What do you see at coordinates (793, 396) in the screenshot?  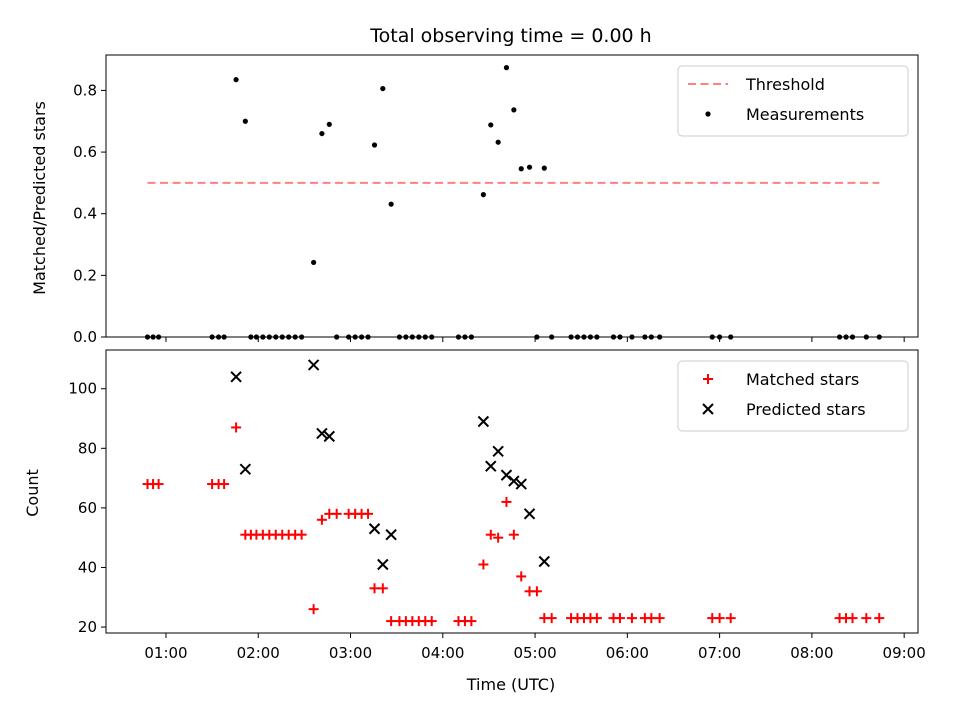 I see `bottom-legend-box` at bounding box center [793, 396].